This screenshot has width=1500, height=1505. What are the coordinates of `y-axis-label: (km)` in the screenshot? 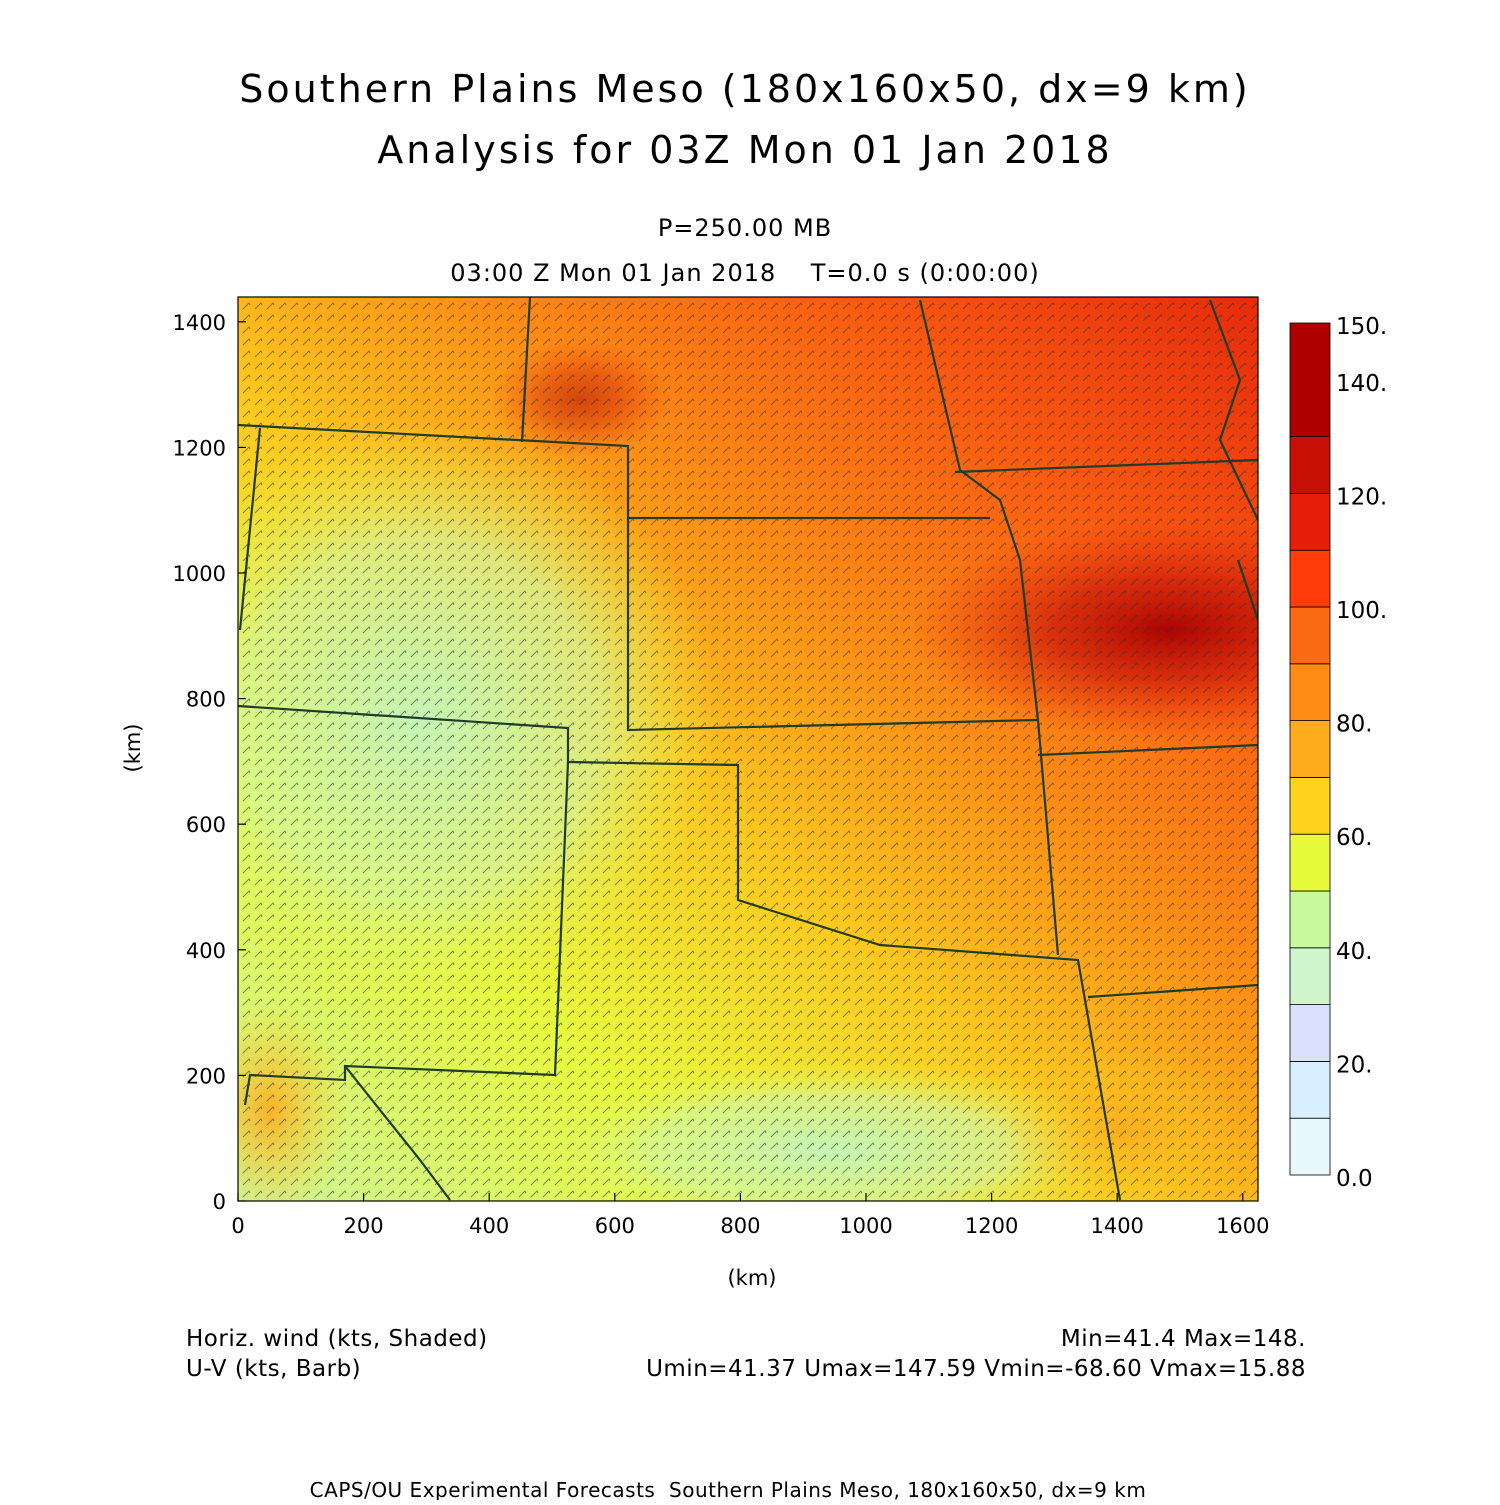 It's located at (133, 747).